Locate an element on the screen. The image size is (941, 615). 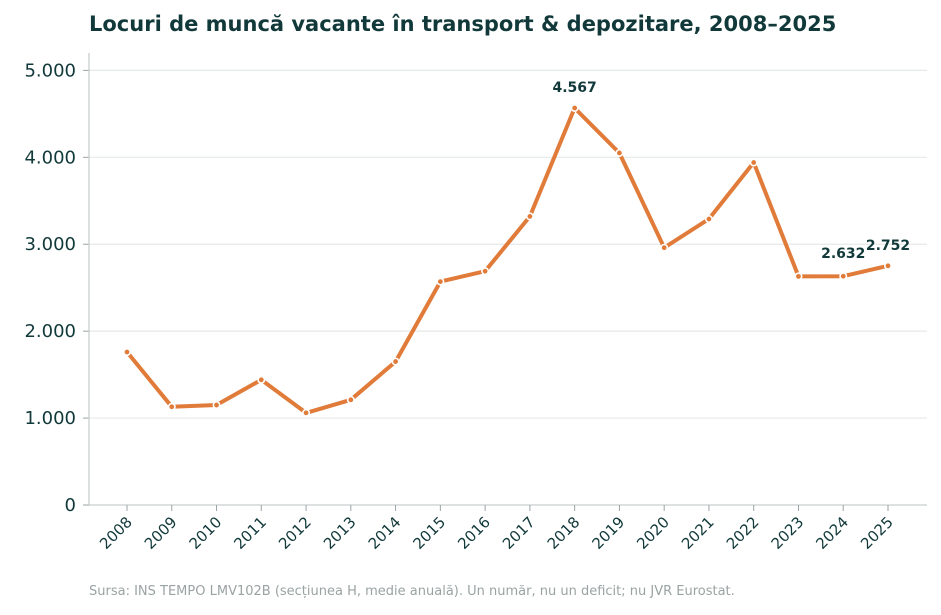
y-tick-label: 1.000 is located at coordinates (50, 418).